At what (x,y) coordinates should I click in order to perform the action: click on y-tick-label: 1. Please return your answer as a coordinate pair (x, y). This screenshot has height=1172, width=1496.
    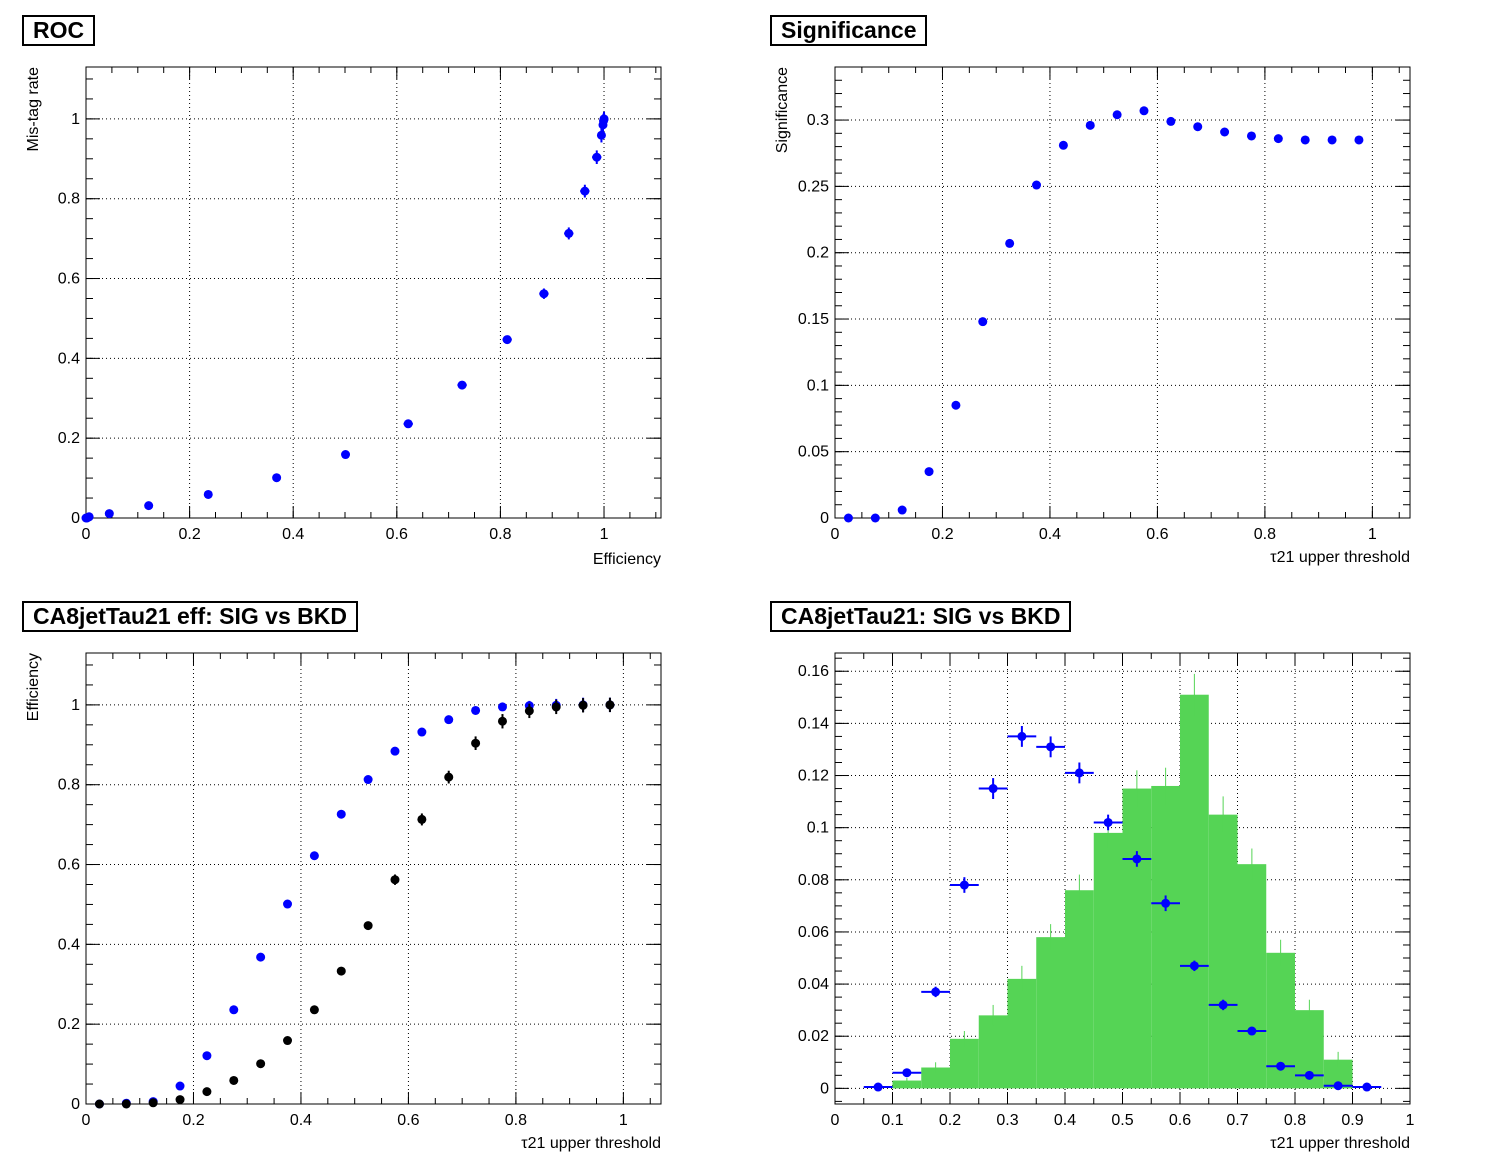
    Looking at the image, I should click on (75, 705).